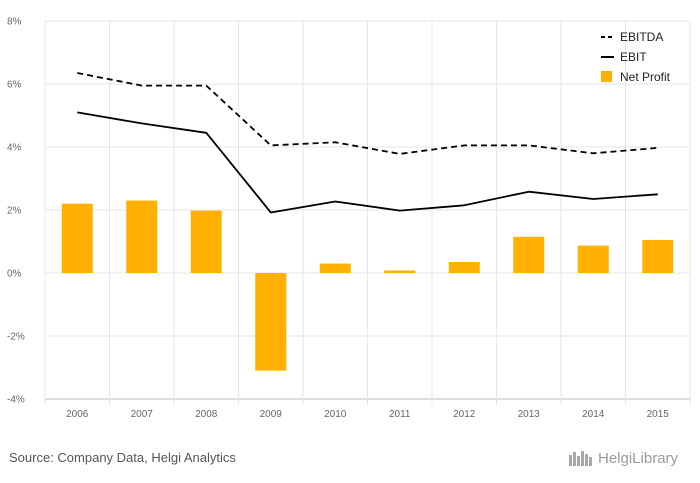 The image size is (700, 483). What do you see at coordinates (122, 457) in the screenshot?
I see `source-note: Source: Company Data, Helgi Analytics` at bounding box center [122, 457].